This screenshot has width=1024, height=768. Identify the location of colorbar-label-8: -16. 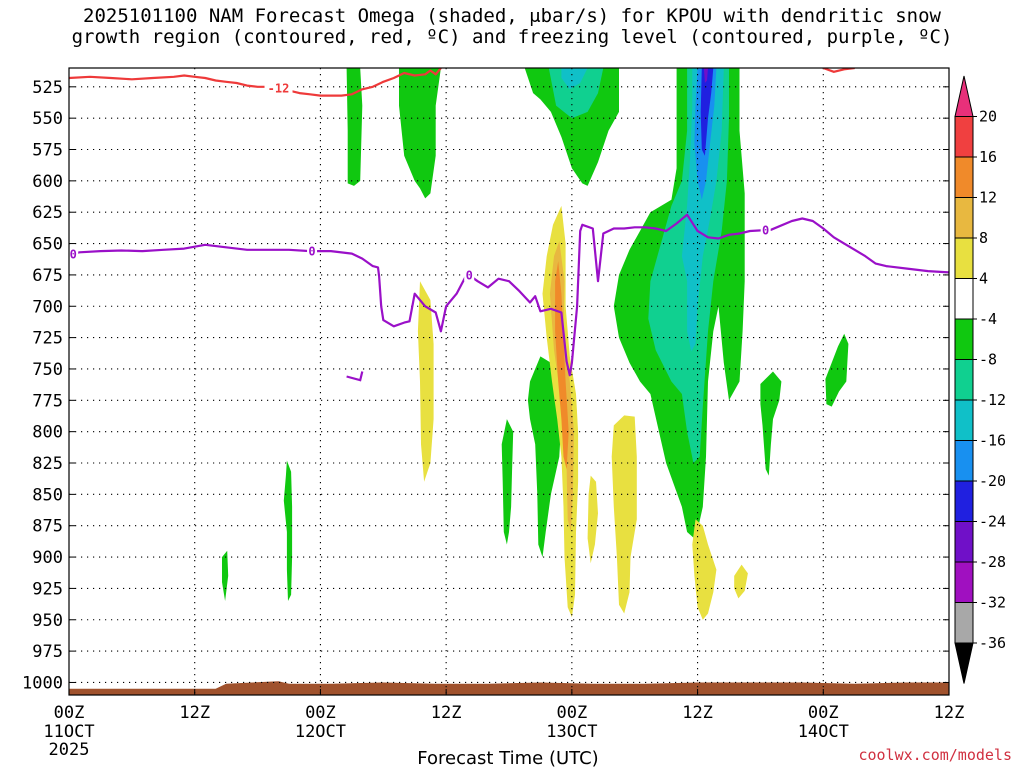
(992, 441).